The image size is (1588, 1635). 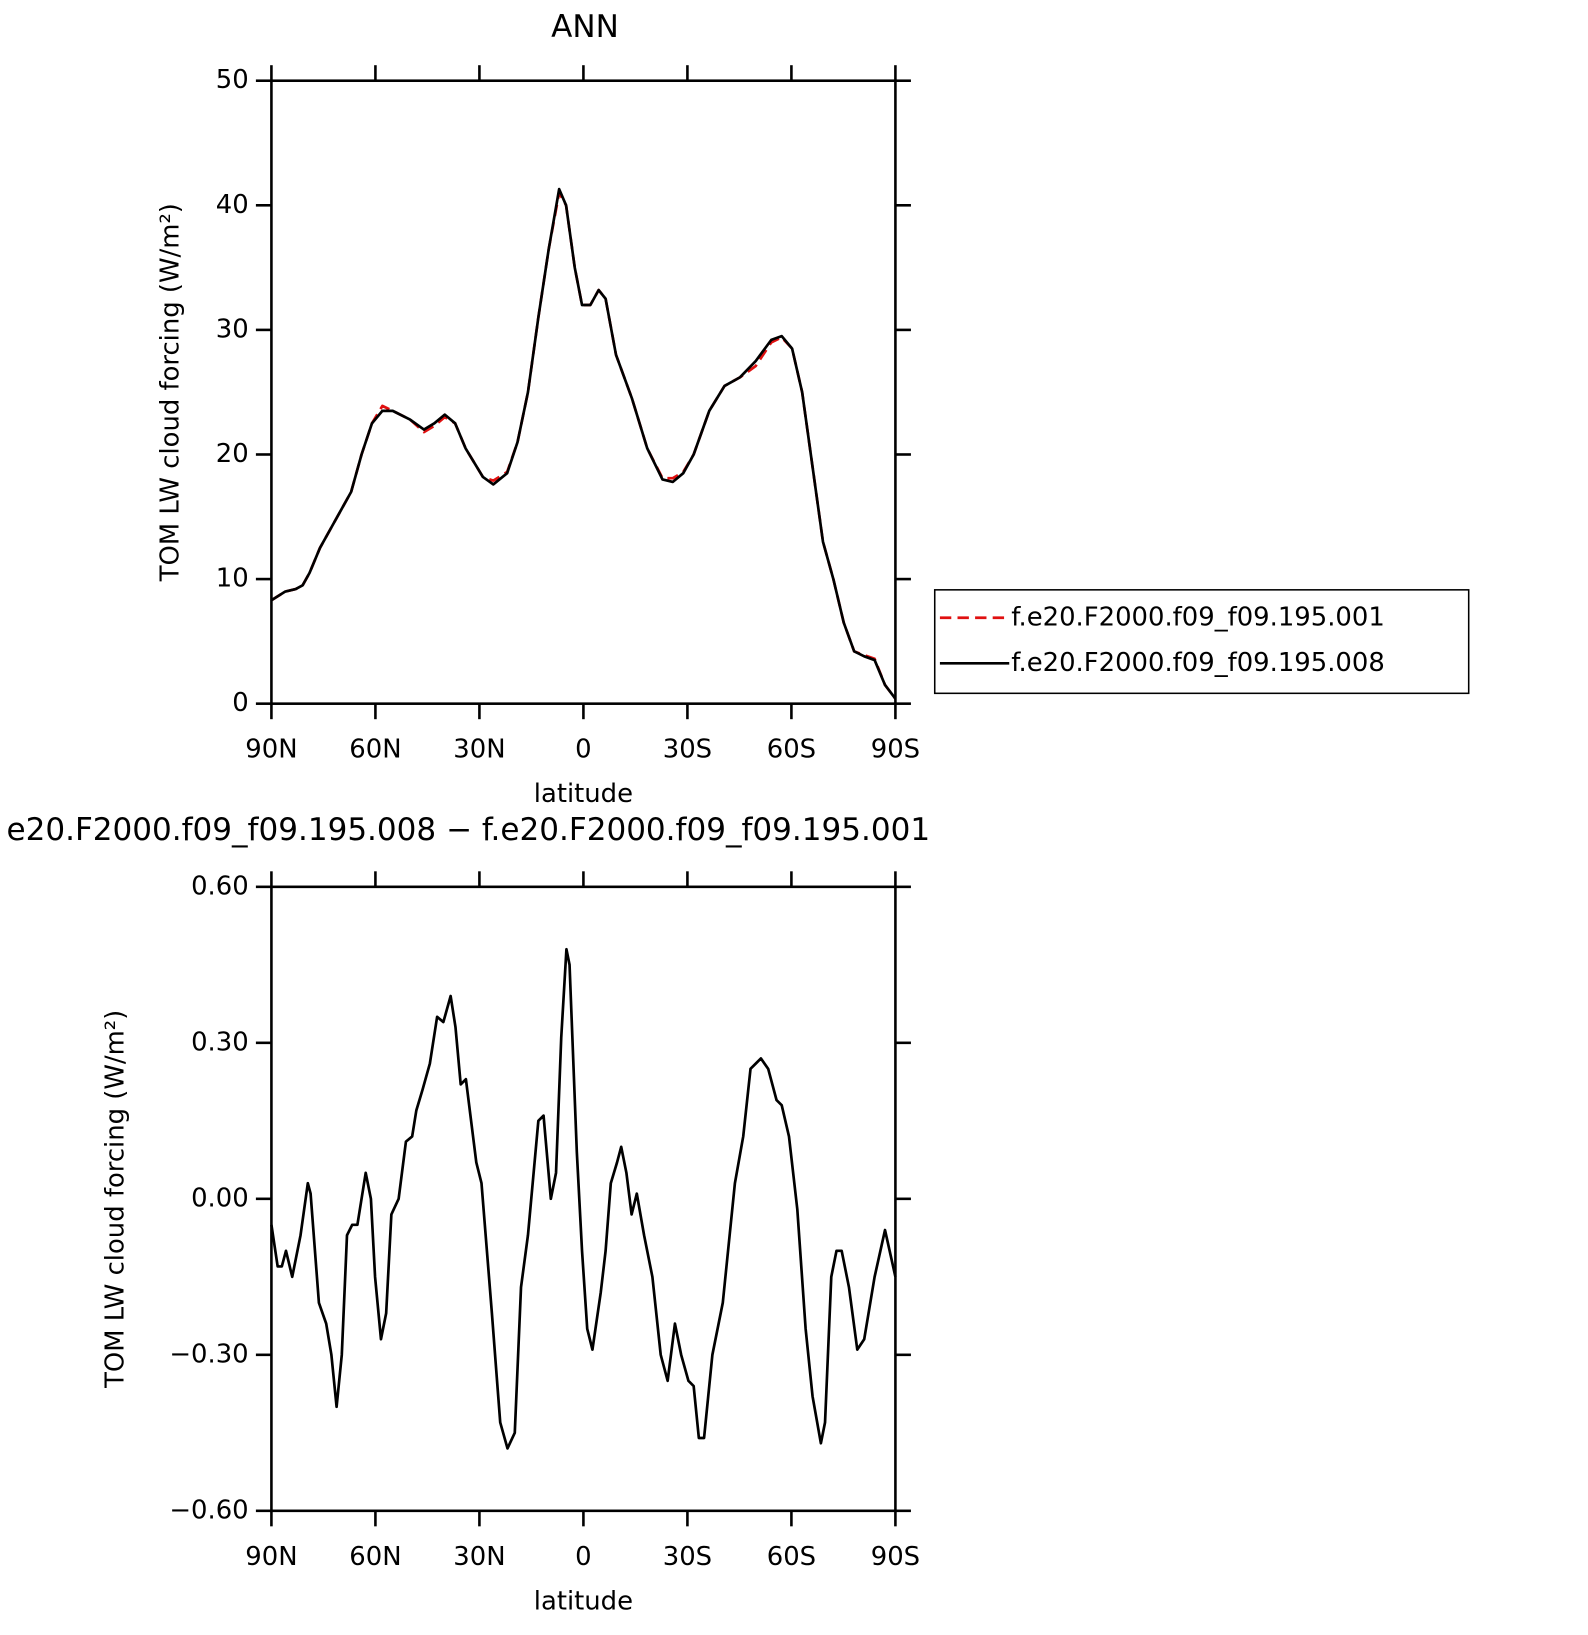 What do you see at coordinates (208, 1510) in the screenshot?
I see `y-tick-label: −0.60` at bounding box center [208, 1510].